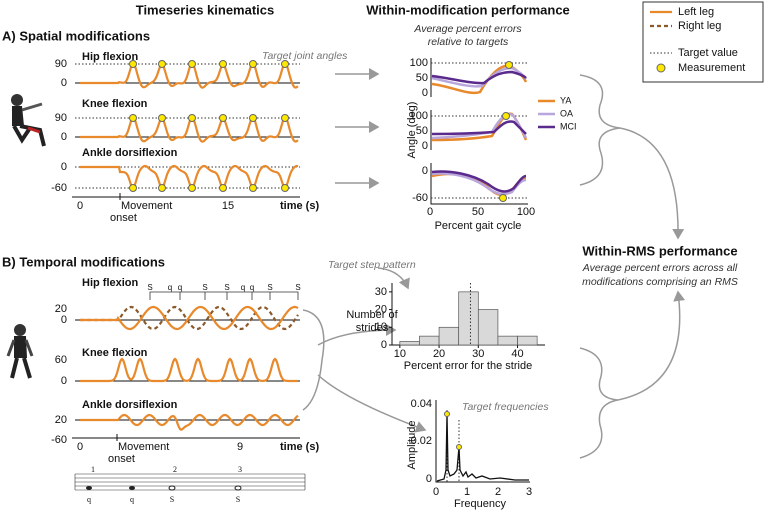  What do you see at coordinates (660, 282) in the screenshot?
I see `rms-subtitle: modifications comprising an RMS` at bounding box center [660, 282].